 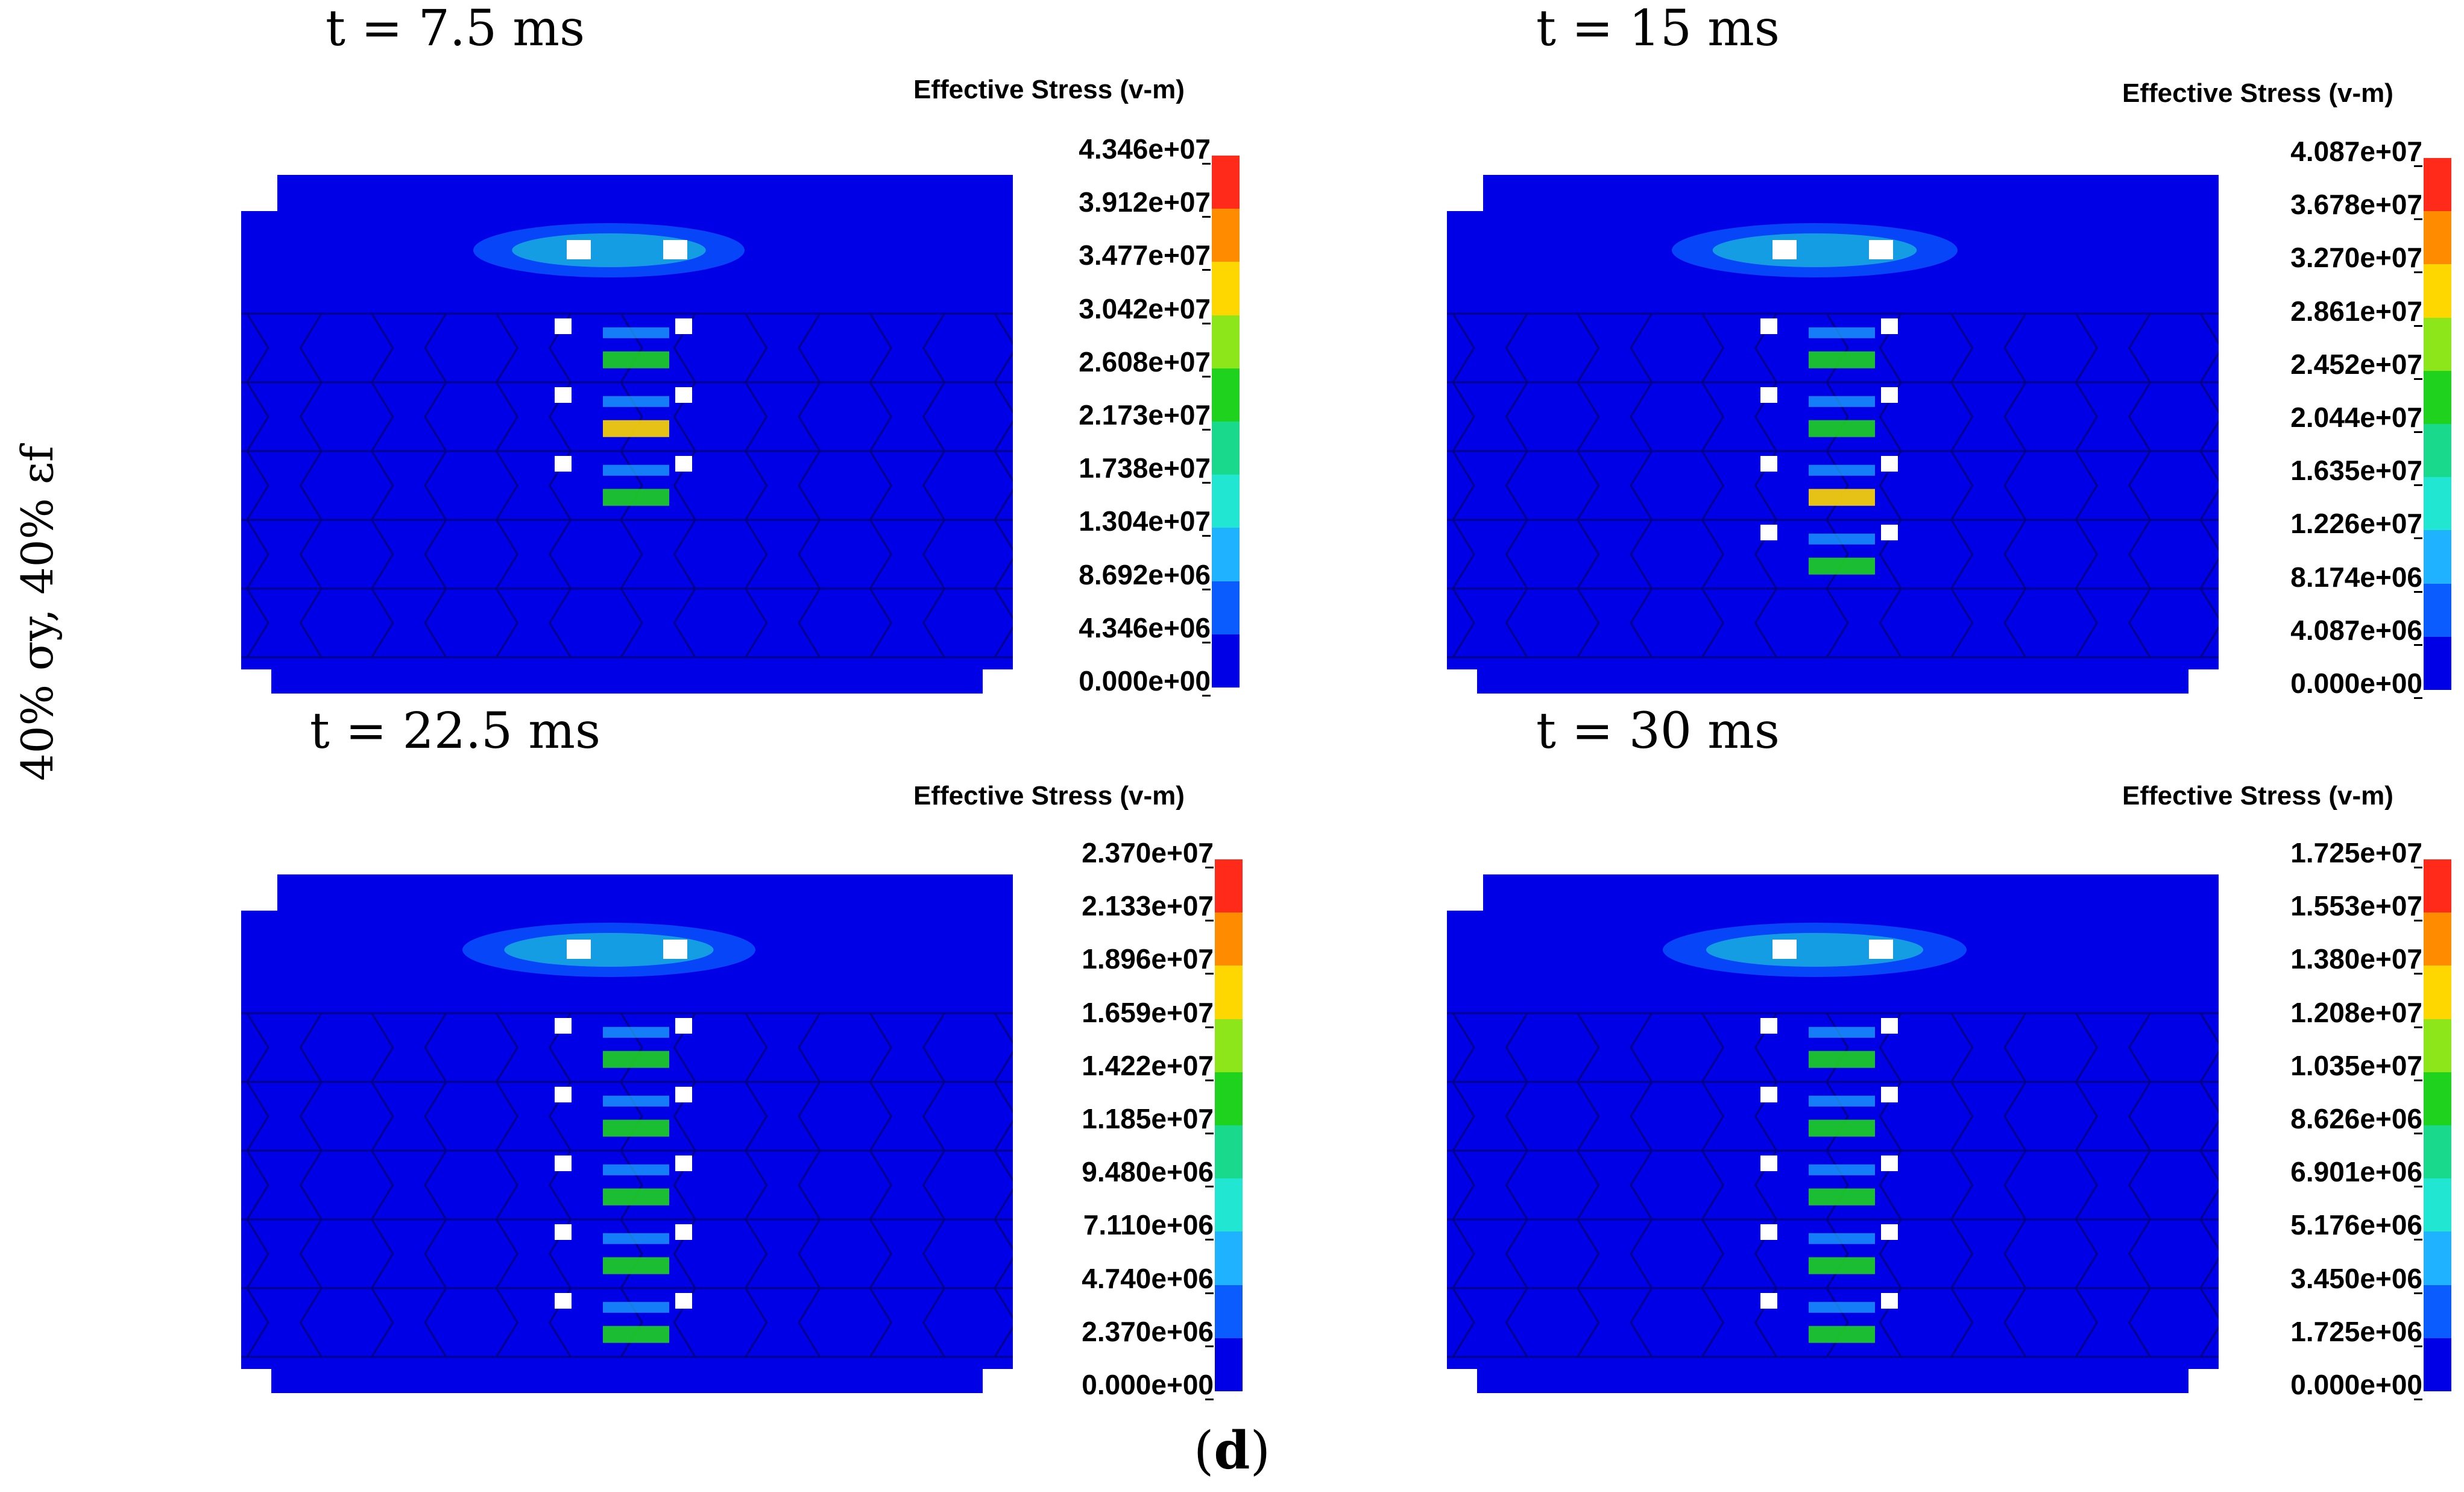 What do you see at coordinates (2356, 852) in the screenshot?
I see `colorbar-tick-label: 1.725e+07` at bounding box center [2356, 852].